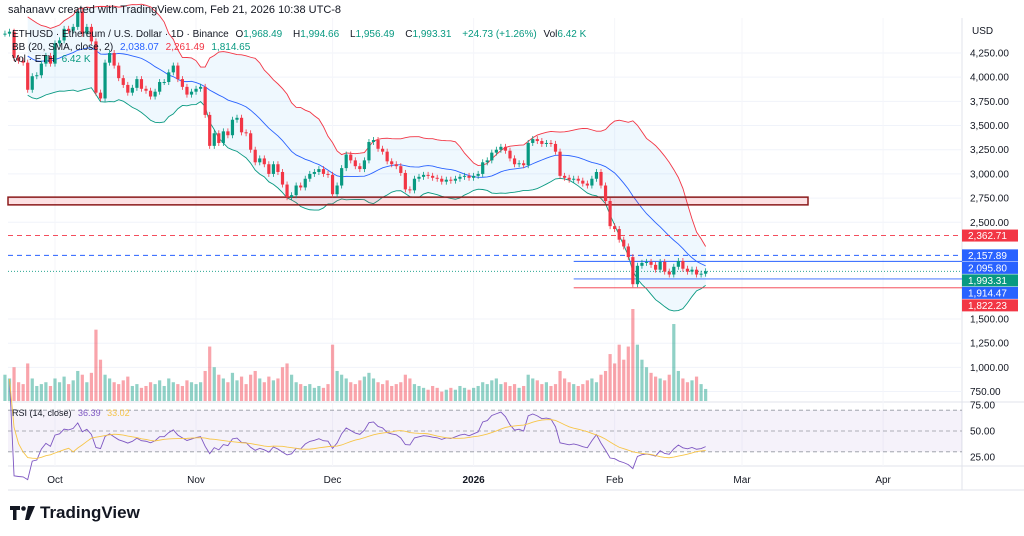 This screenshot has width=1024, height=536. Describe the element at coordinates (231, 47) in the screenshot. I see `bb-lower-value: 1,814.65` at that location.